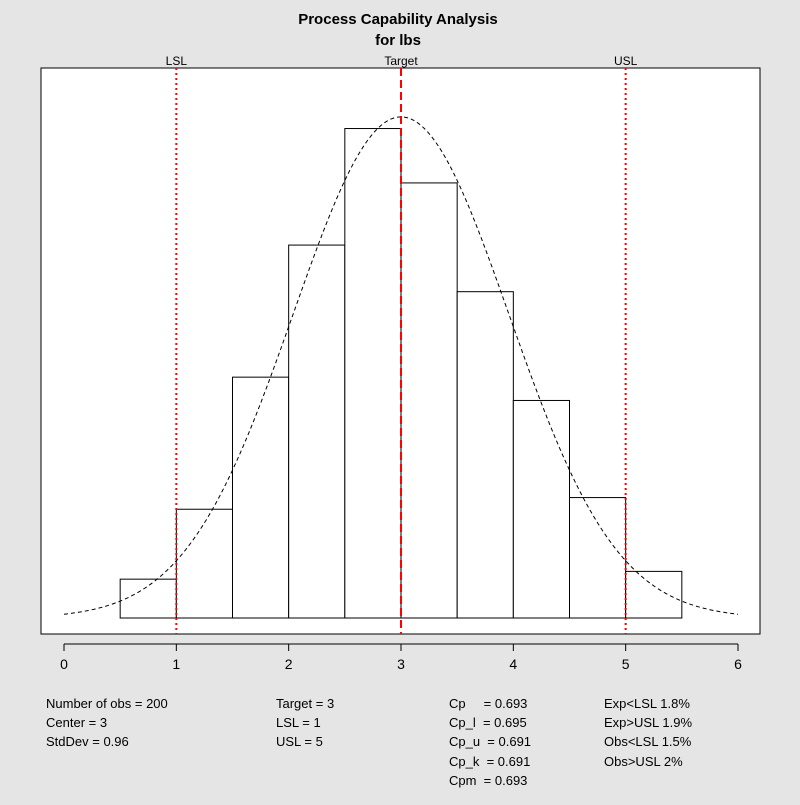  Describe the element at coordinates (64, 664) in the screenshot. I see `x-tick-label-0: 0` at that location.